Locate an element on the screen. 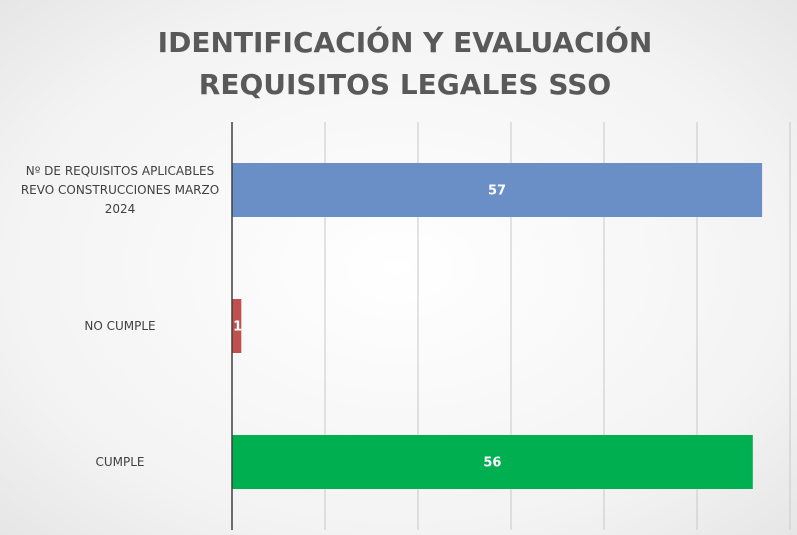  y-tick-label: NO CUMPLE is located at coordinates (120, 325).